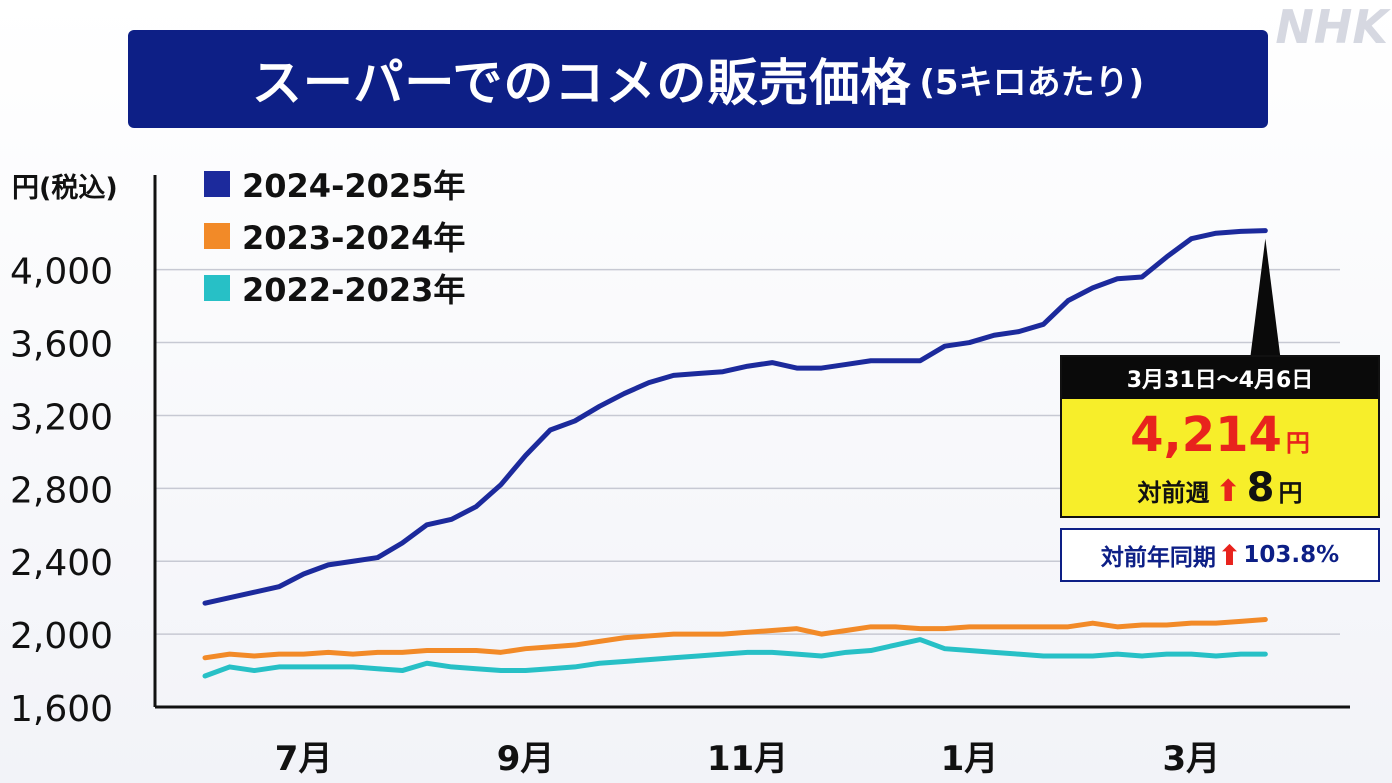  I want to click on yoy-value: 103.8%, so click(1291, 555).